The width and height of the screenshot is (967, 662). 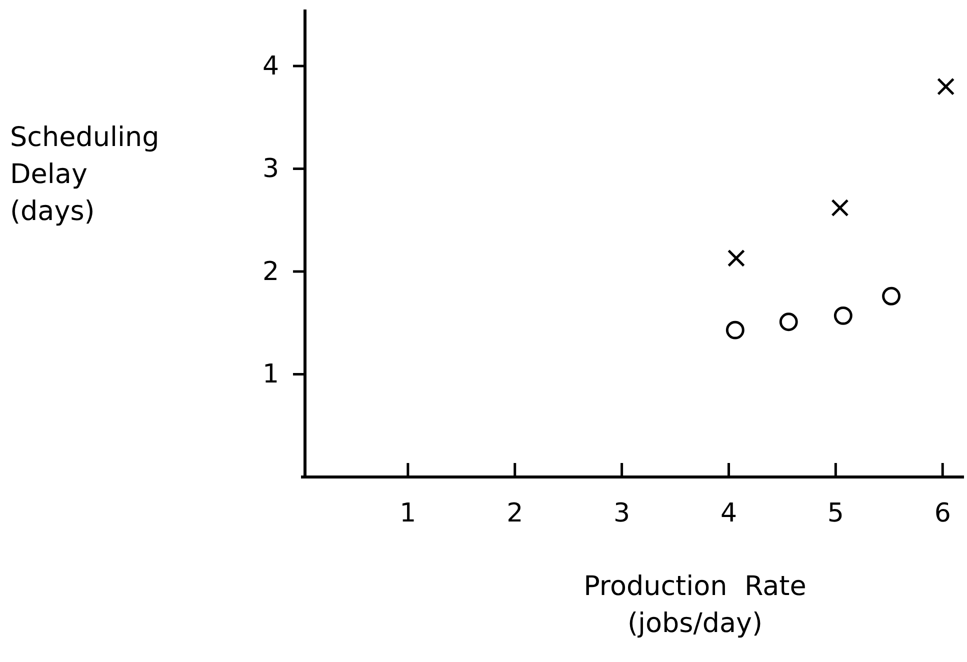 I want to click on x-axis-title: Production Rate (jobs/day), so click(x=695, y=605).